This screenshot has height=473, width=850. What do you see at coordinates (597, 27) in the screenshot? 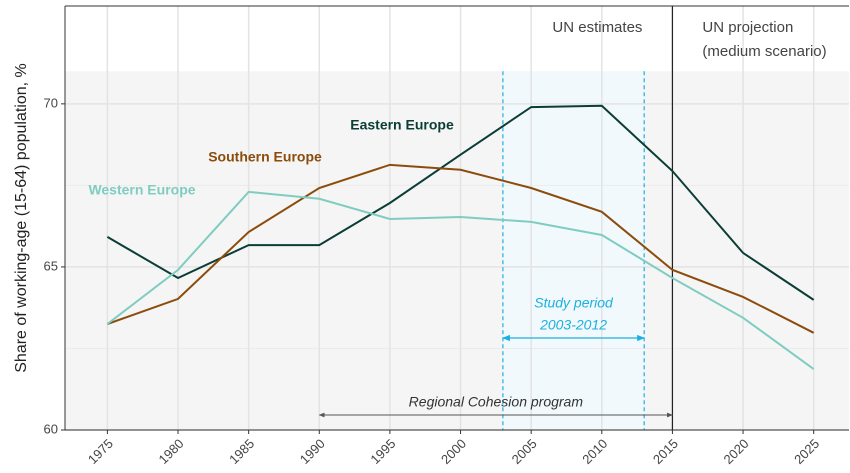
I see `estimates-label: UN estimates` at bounding box center [597, 27].